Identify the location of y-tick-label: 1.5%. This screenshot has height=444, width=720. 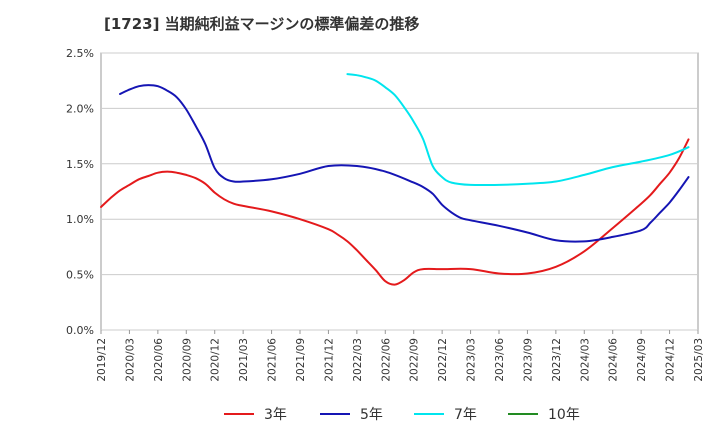
(80, 164).